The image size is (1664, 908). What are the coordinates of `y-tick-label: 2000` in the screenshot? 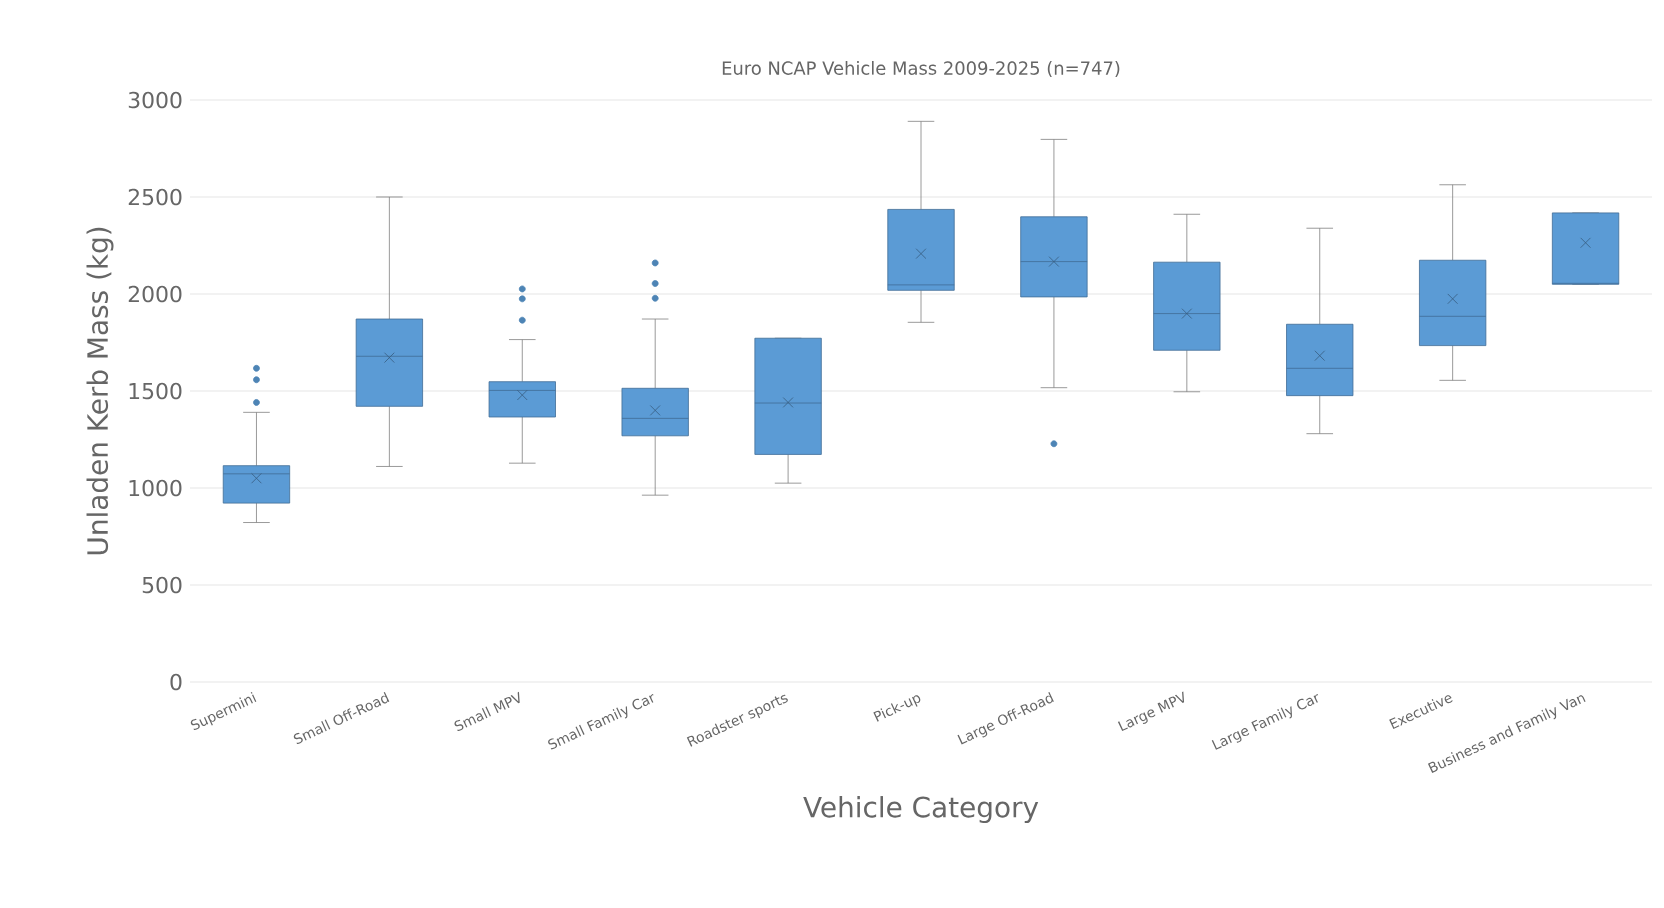 It's located at (155, 294).